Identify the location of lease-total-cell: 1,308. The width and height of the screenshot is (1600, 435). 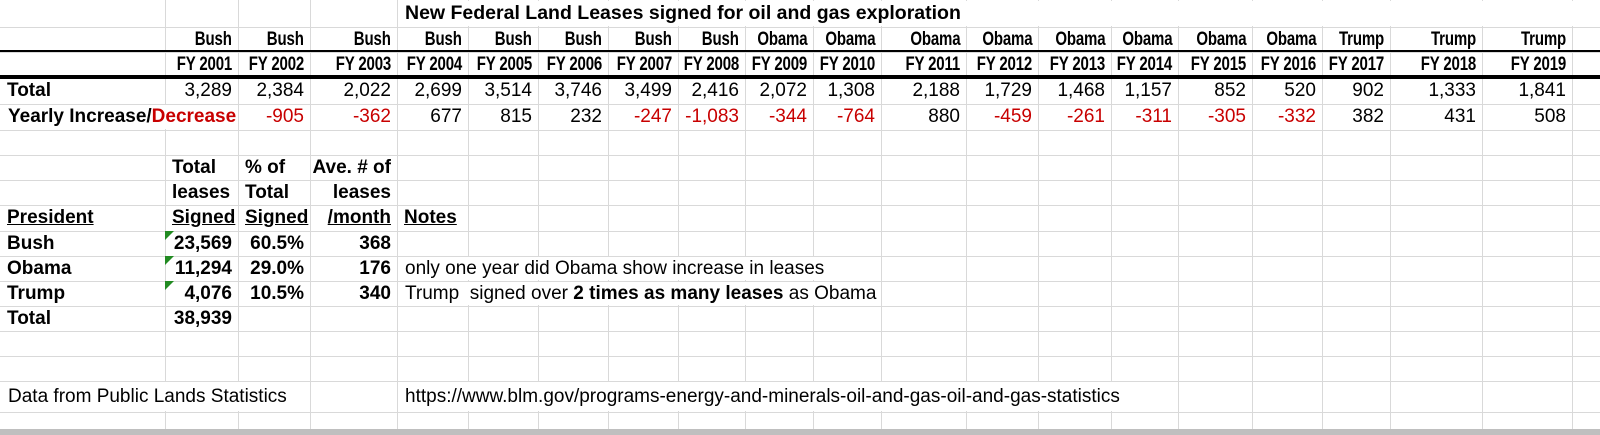
(851, 90).